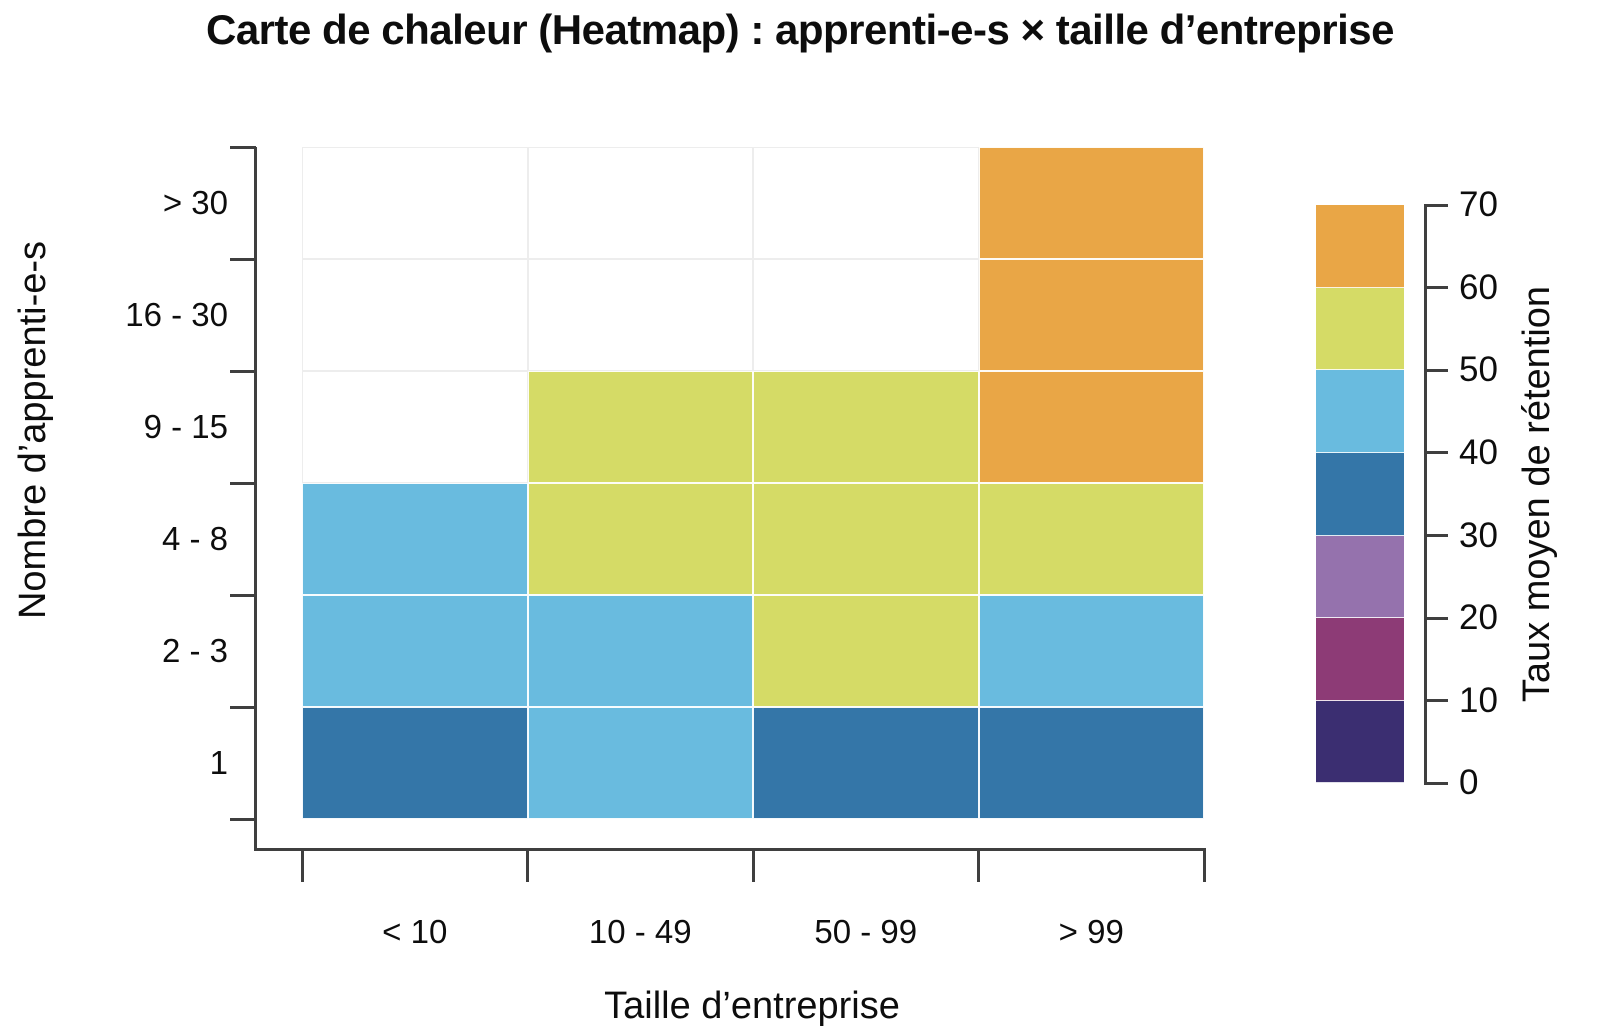  What do you see at coordinates (255, 499) in the screenshot?
I see `y-axis-line` at bounding box center [255, 499].